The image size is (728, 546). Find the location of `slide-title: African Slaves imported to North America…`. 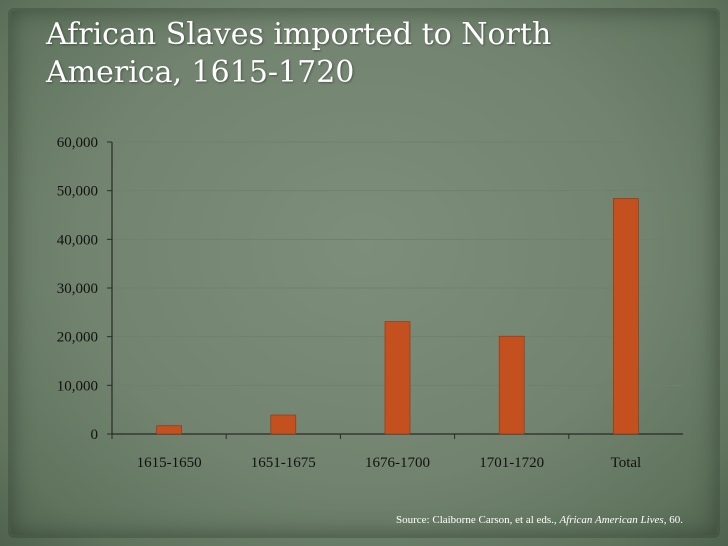

slide-title: African Slaves imported to North America… is located at coordinates (376, 54).